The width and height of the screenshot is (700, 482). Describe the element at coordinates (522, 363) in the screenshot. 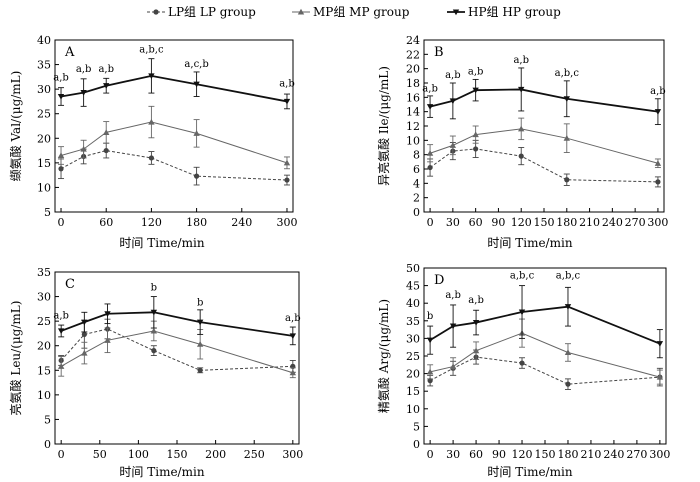

I see `panel-d-point-lp` at that location.